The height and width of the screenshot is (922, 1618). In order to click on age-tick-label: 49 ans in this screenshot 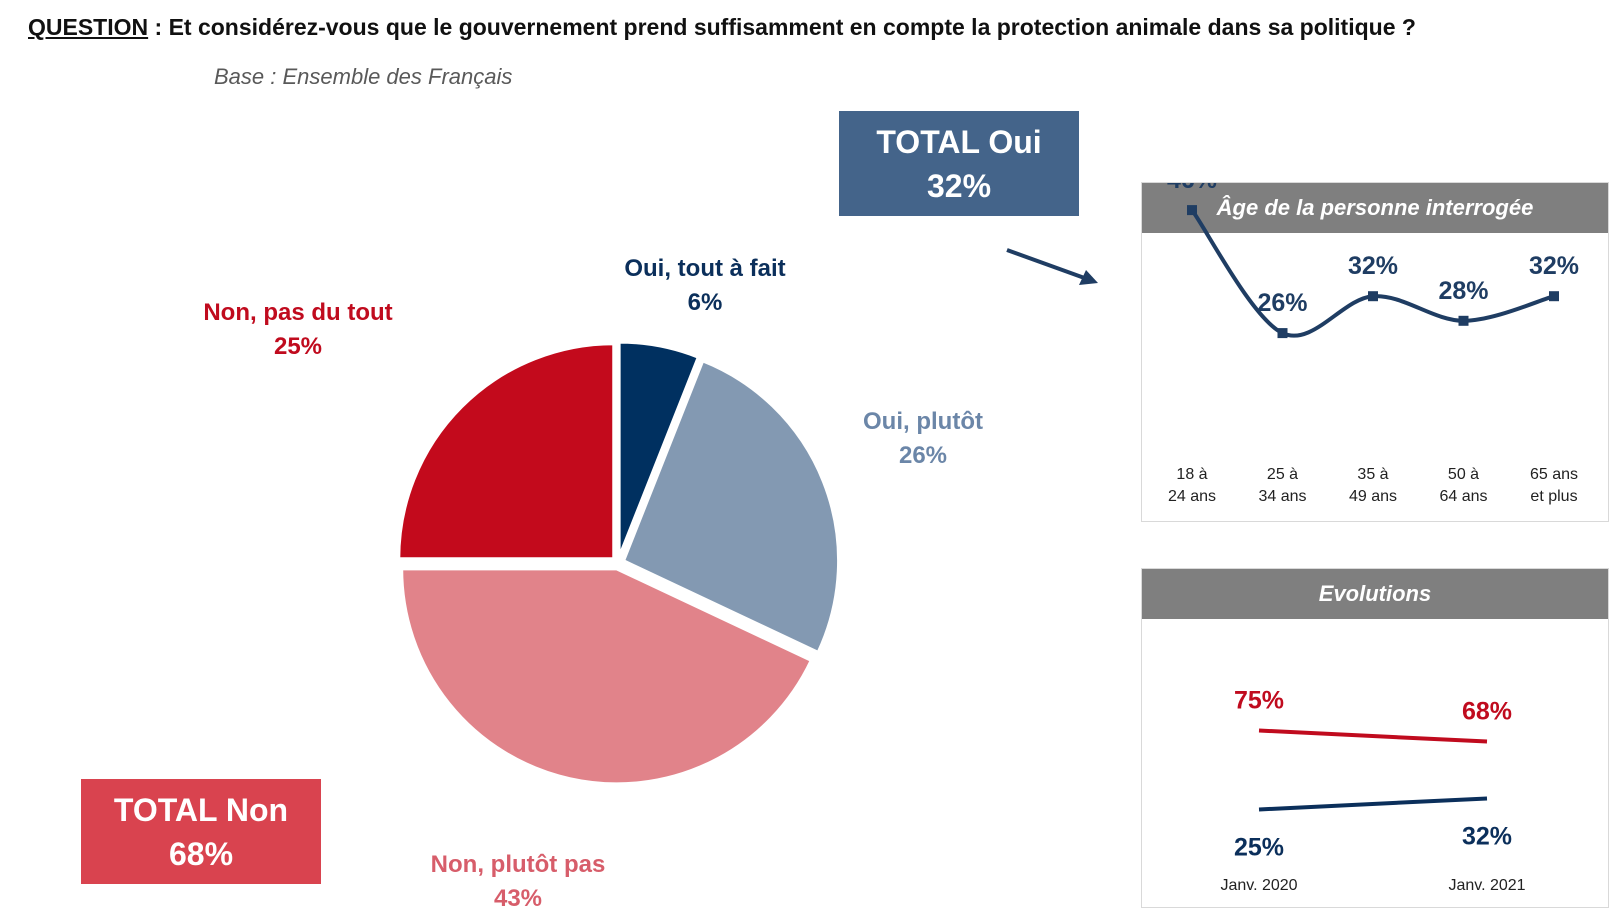, I will do `click(1373, 496)`.